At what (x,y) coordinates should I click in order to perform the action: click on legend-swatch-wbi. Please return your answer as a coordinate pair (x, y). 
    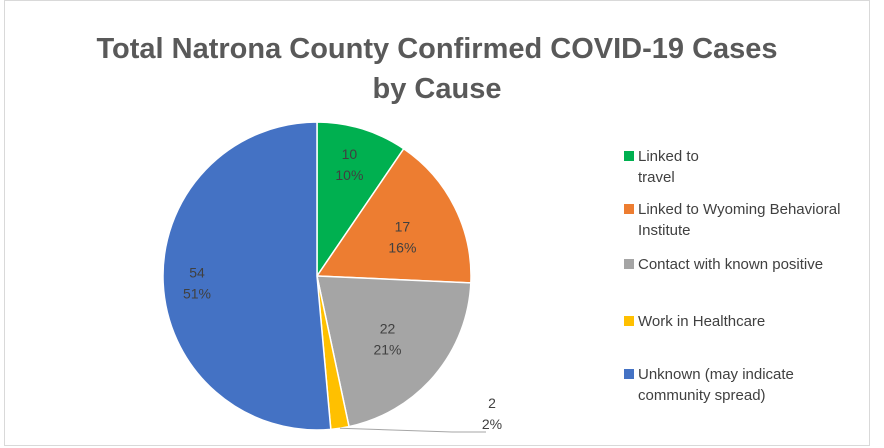
    Looking at the image, I should click on (629, 209).